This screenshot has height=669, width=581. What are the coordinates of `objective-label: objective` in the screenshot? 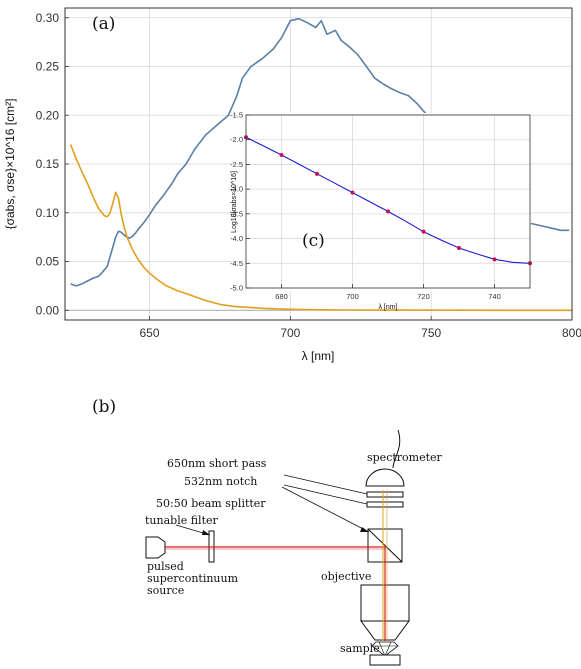 It's located at (346, 576).